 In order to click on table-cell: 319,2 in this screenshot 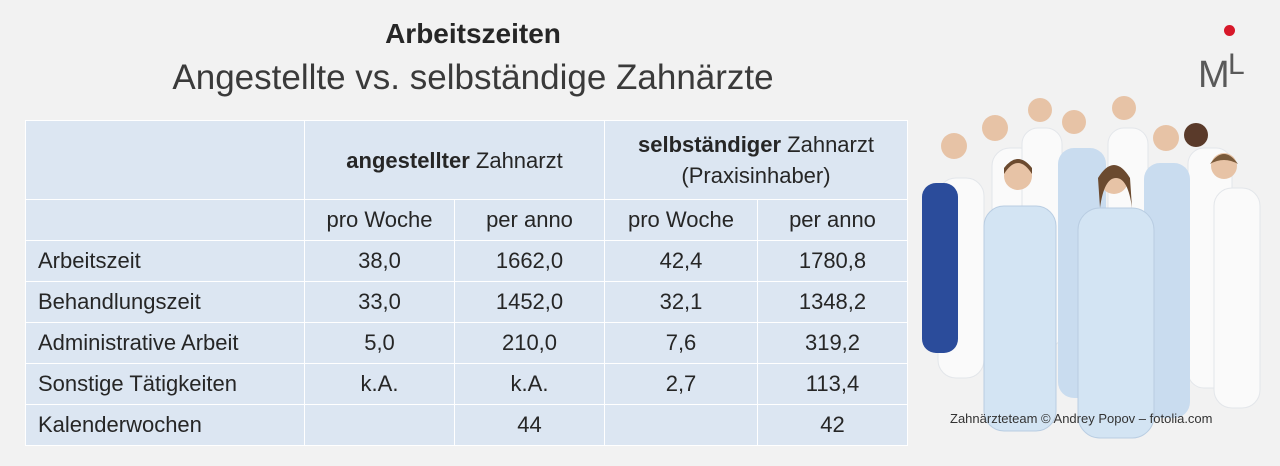, I will do `click(832, 343)`.